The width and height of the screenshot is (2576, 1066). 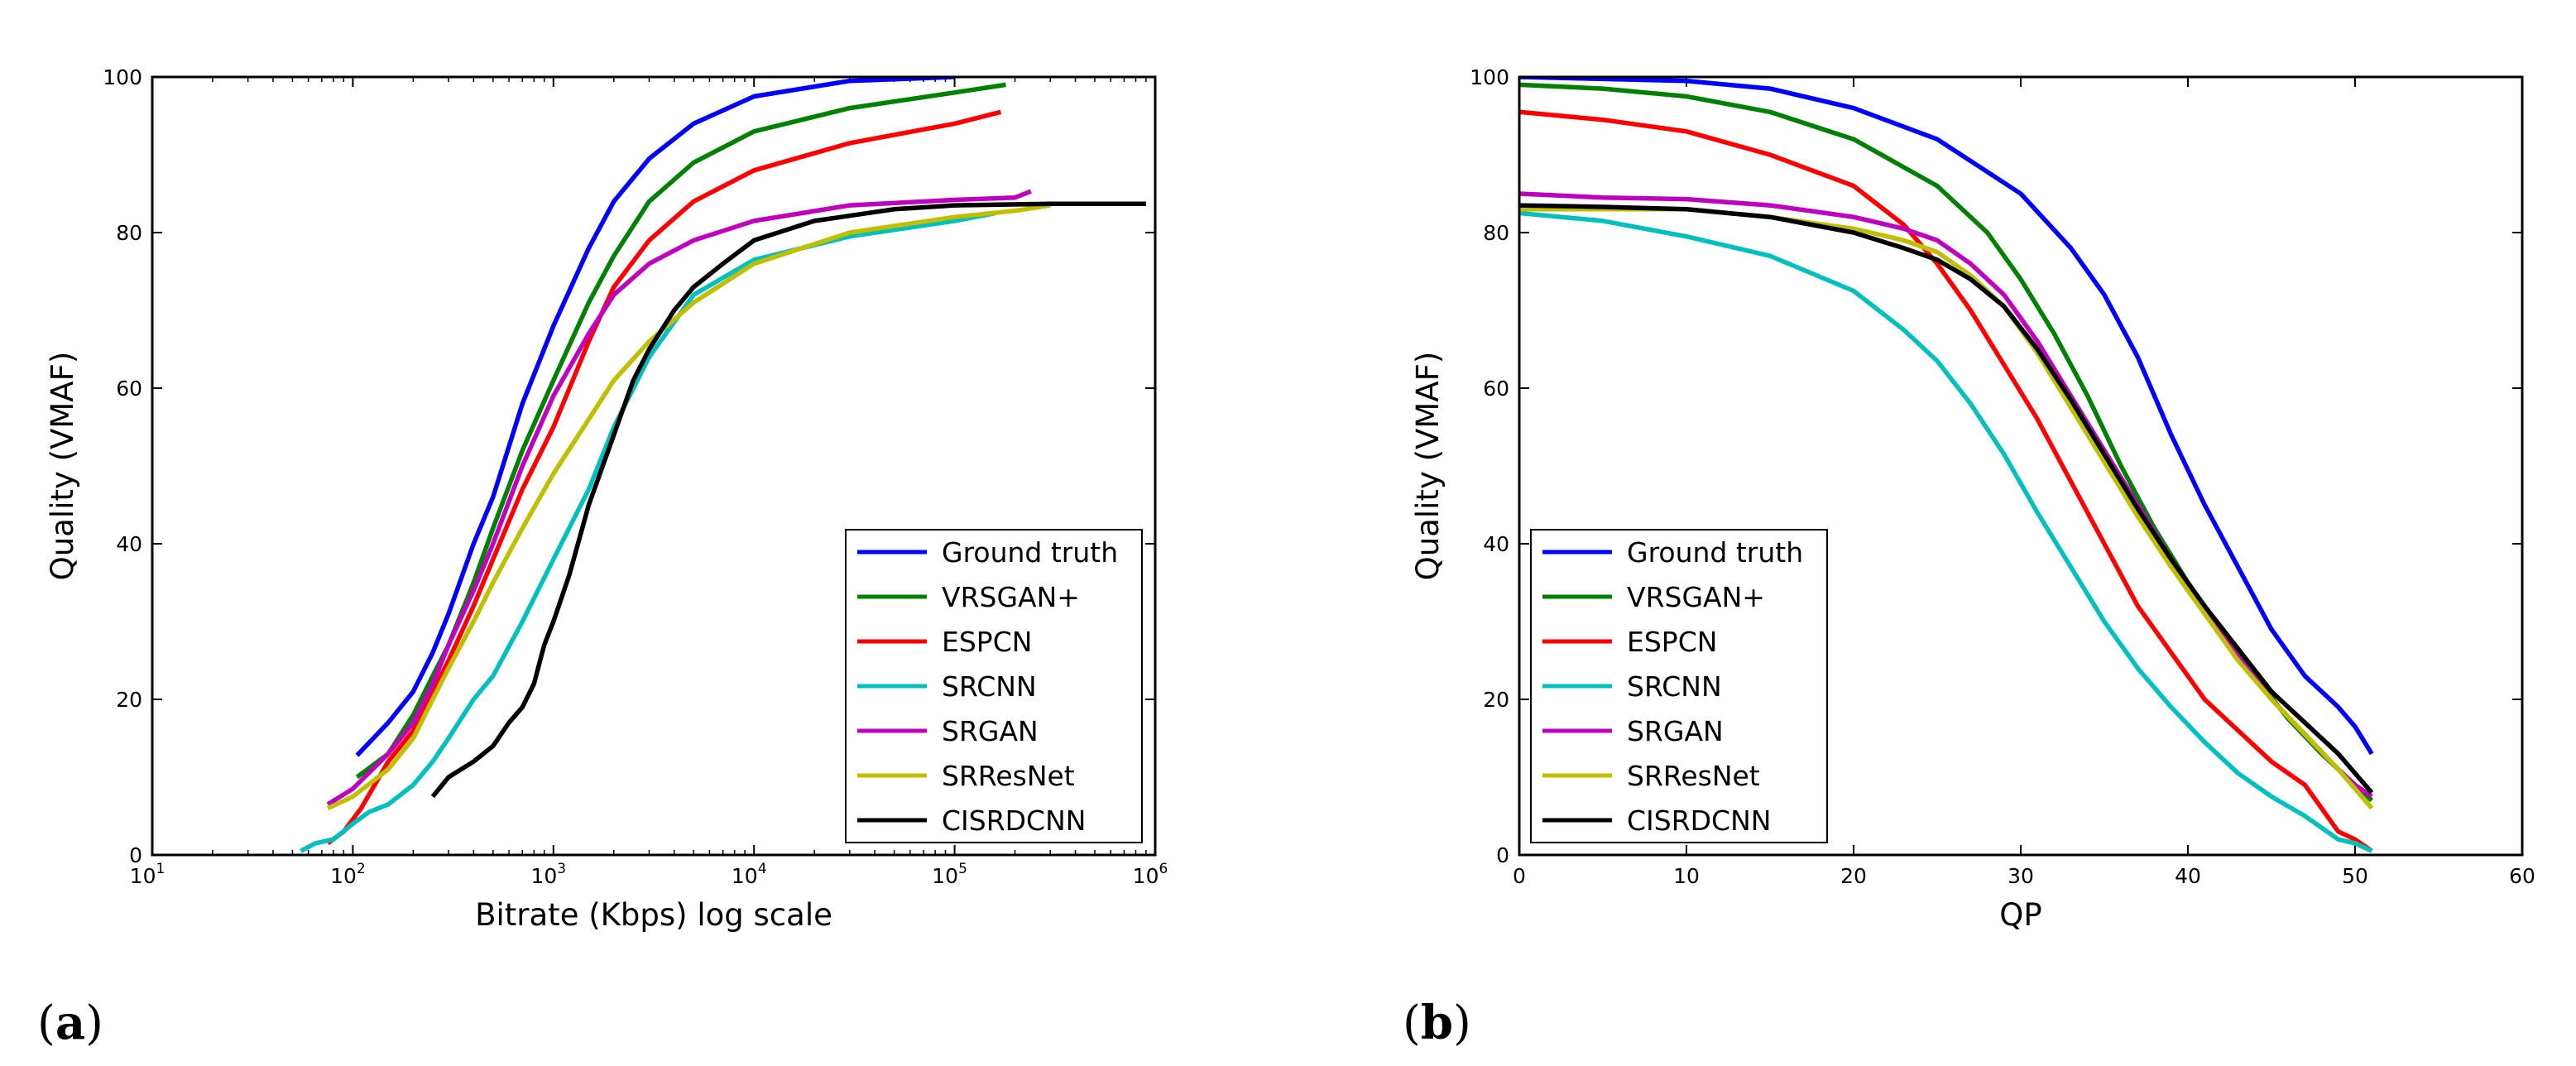 I want to click on x-tick-label: 10⁵, so click(x=950, y=874).